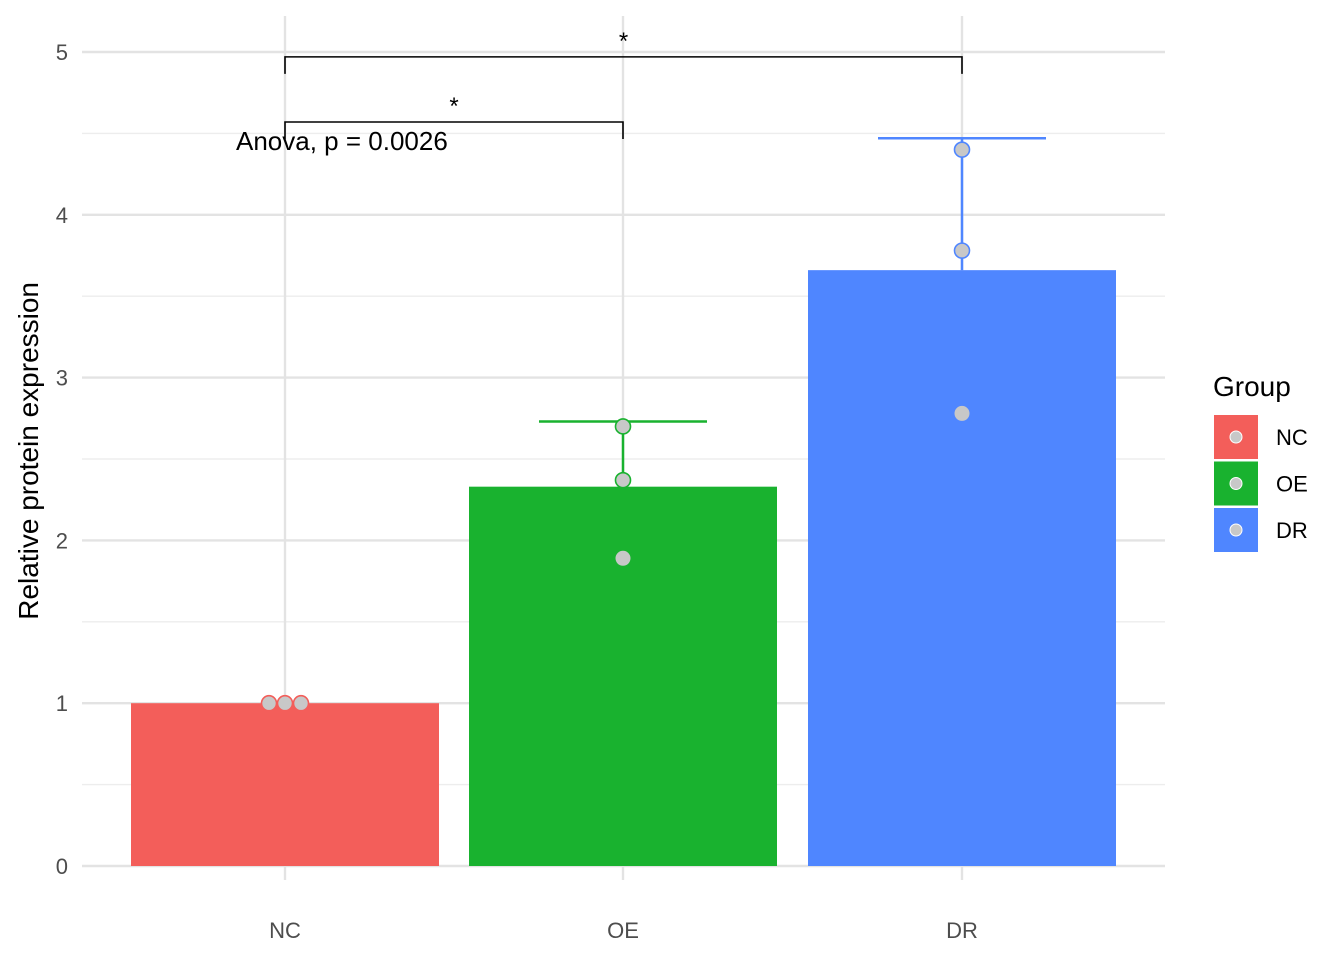  Describe the element at coordinates (62, 52) in the screenshot. I see `y-tick-label: 5` at that location.